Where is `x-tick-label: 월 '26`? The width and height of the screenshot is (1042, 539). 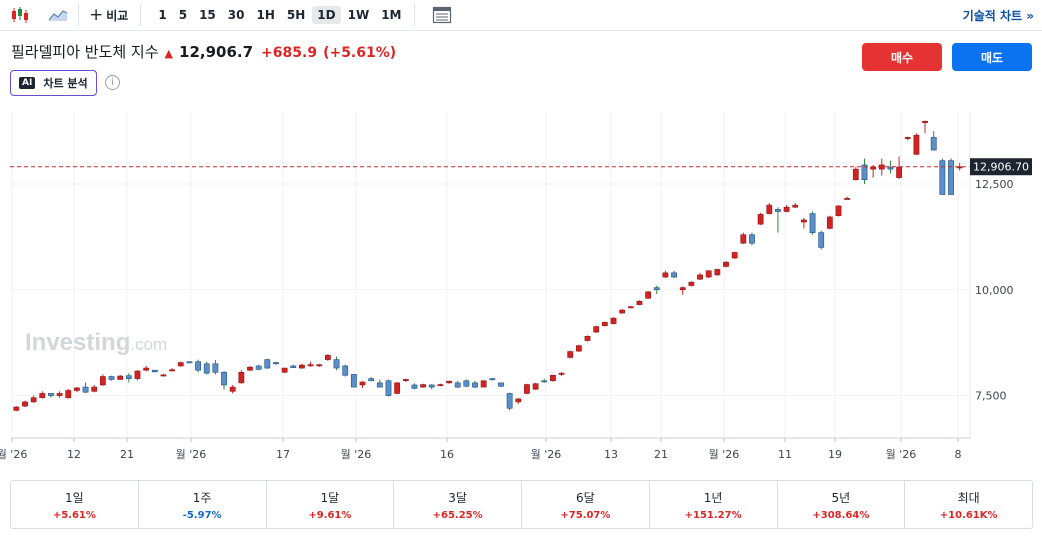 x-tick-label: 월 '26 is located at coordinates (356, 454).